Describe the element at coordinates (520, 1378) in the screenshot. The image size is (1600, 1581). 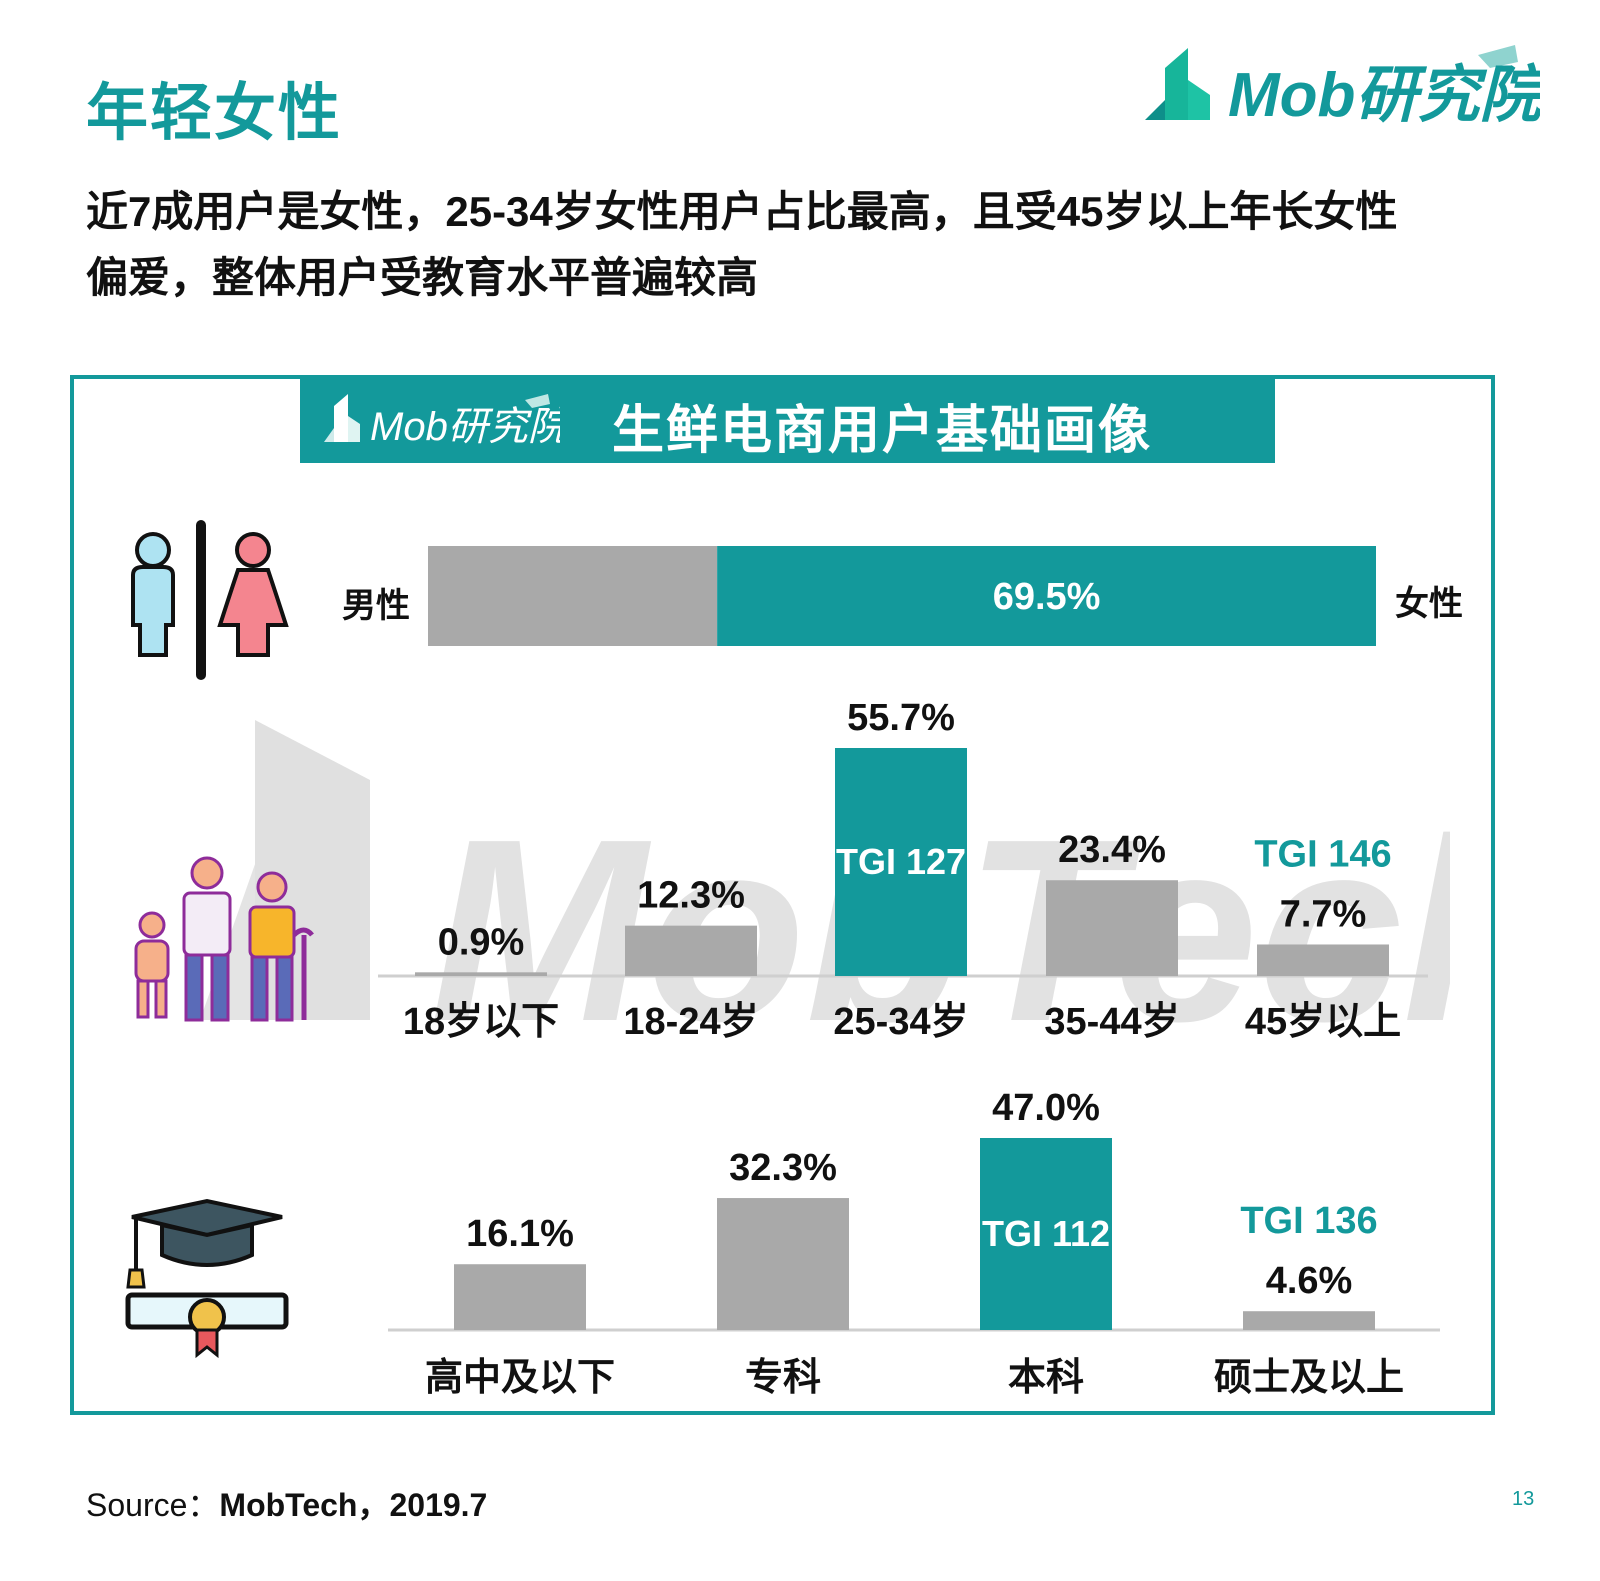
I see `chart2-category-label: 高中及以下` at that location.